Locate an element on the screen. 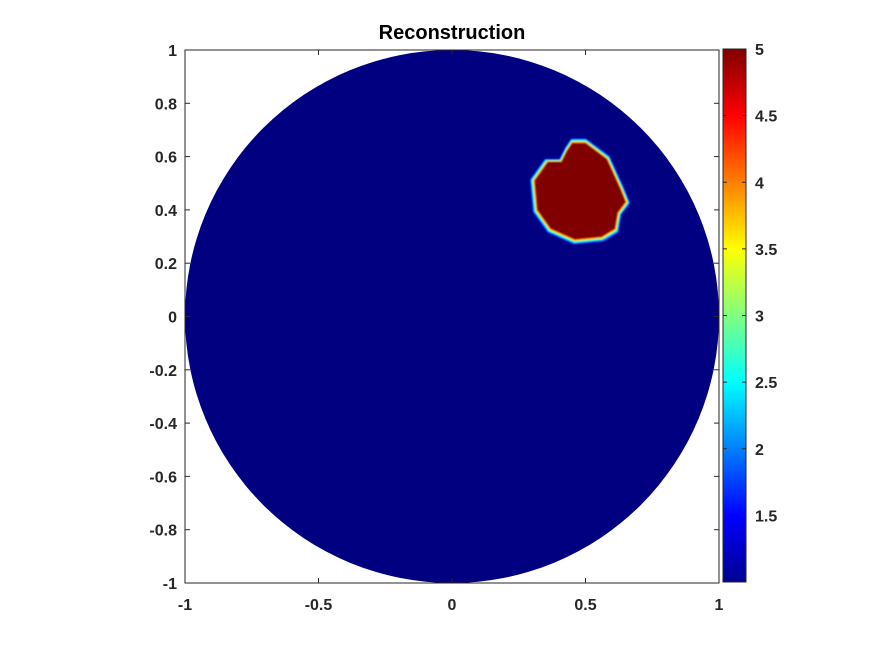 The image size is (875, 656). inclusion is located at coordinates (580, 191).